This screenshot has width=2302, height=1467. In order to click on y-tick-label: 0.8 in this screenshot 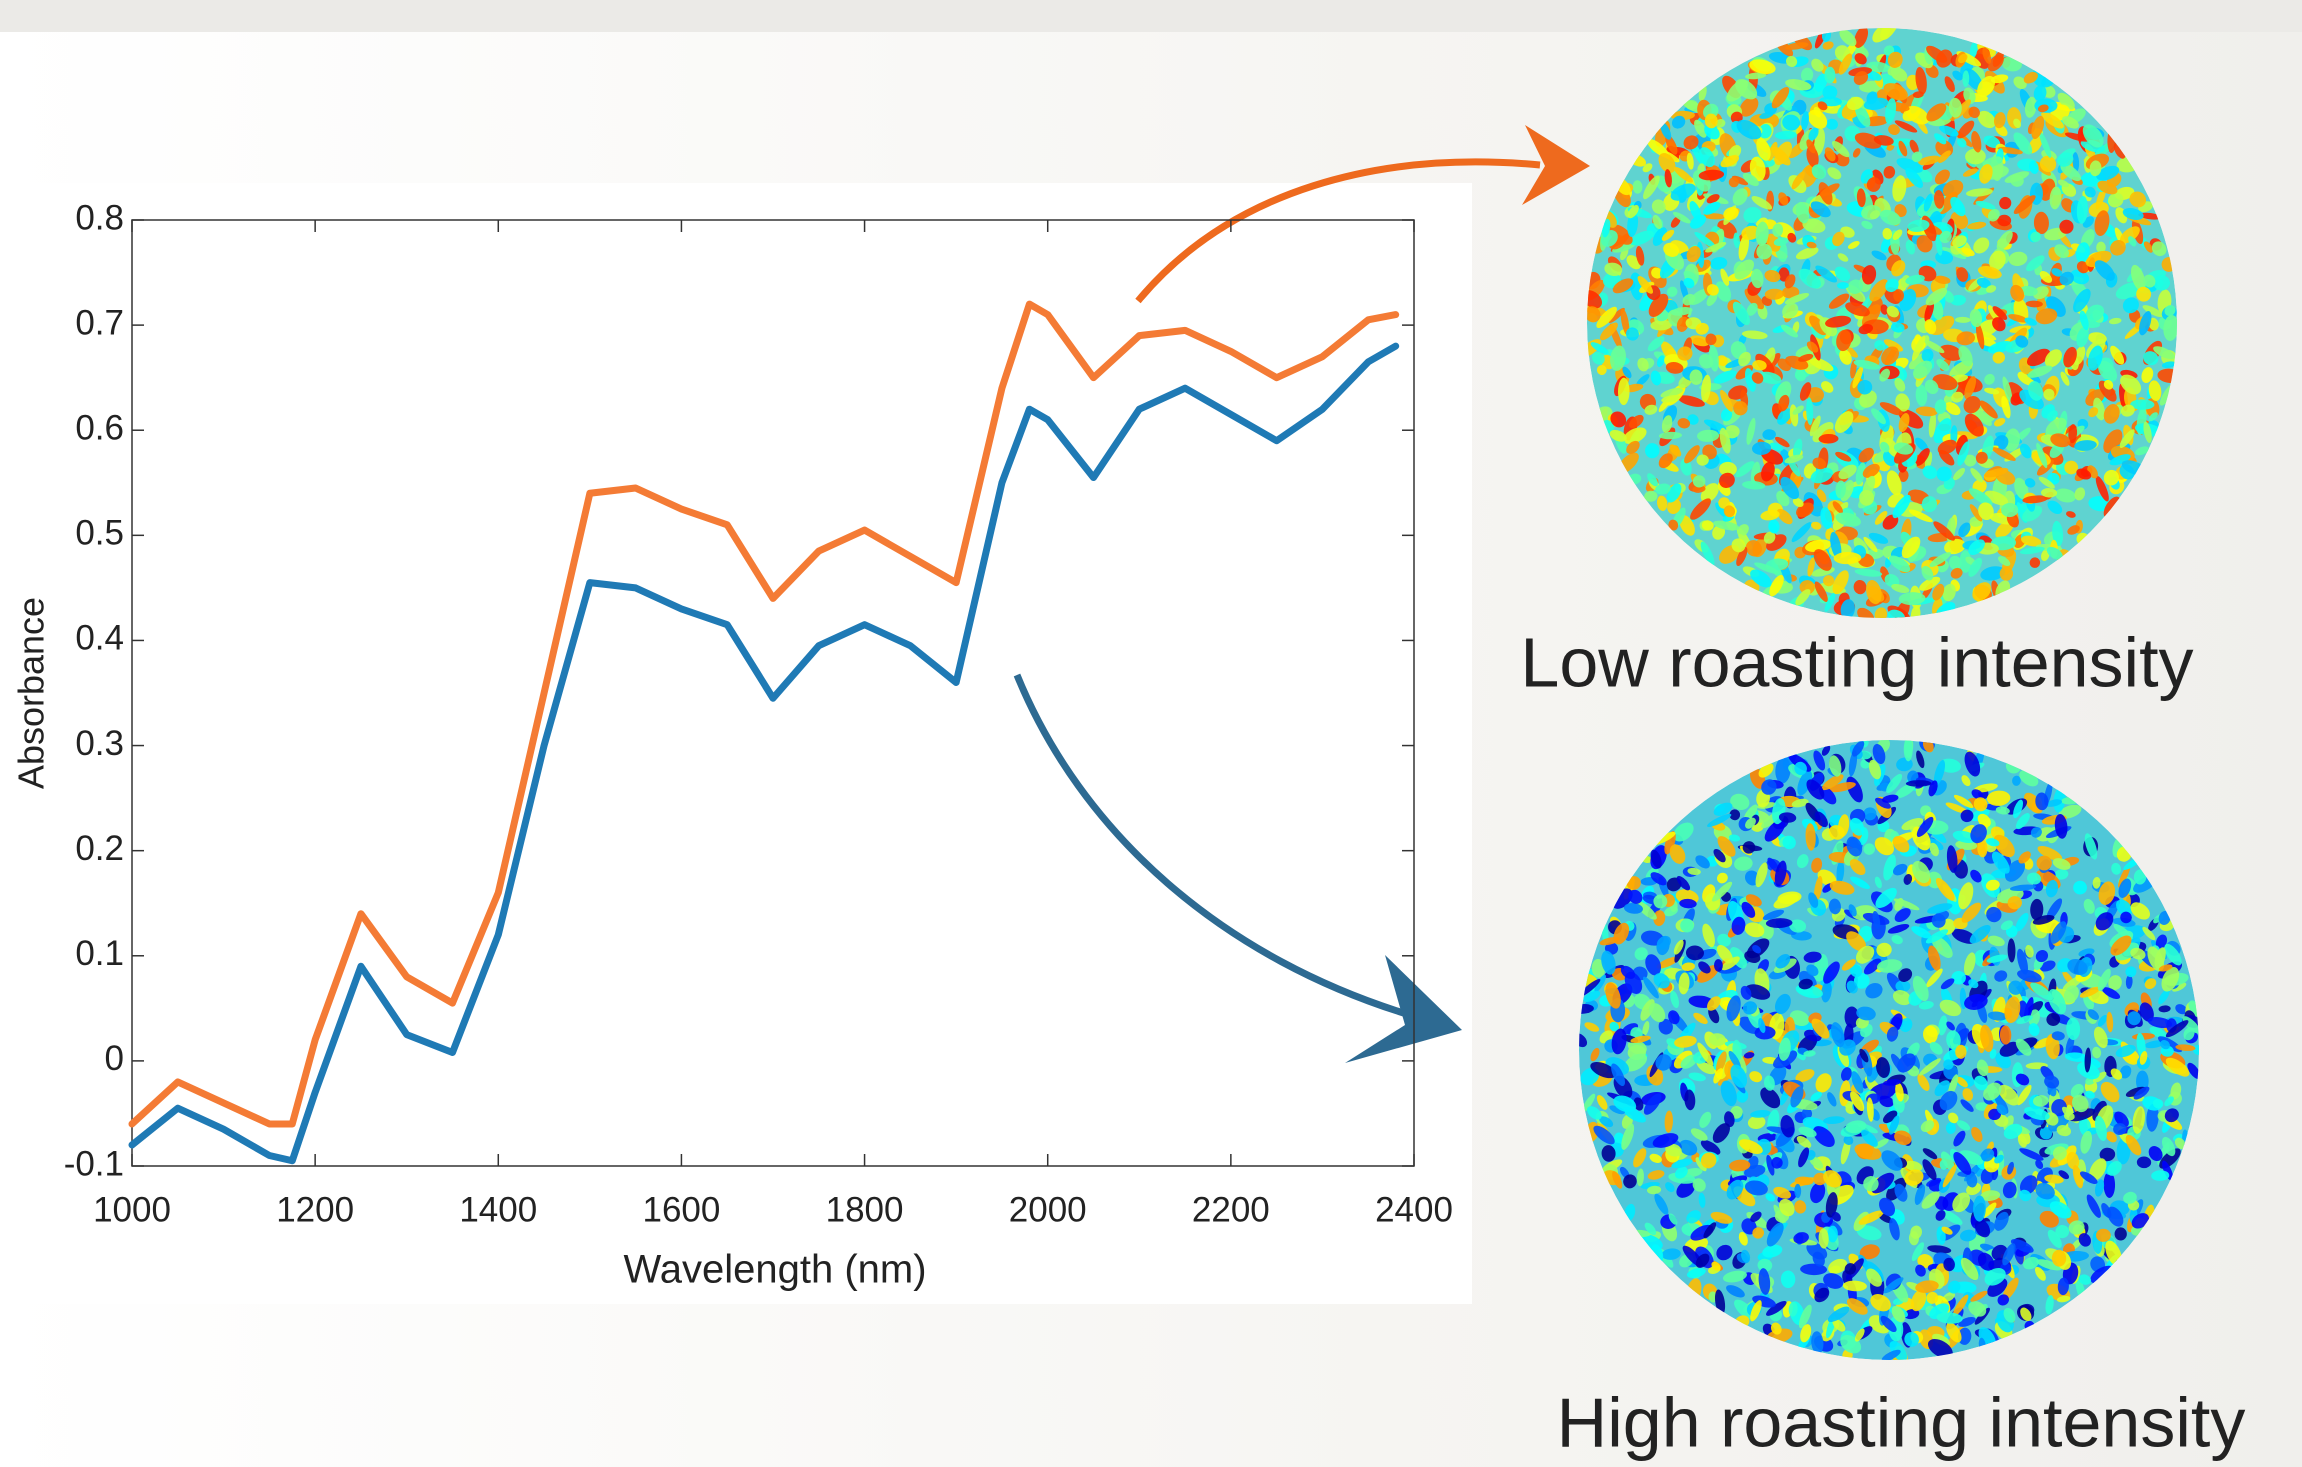, I will do `click(99, 217)`.